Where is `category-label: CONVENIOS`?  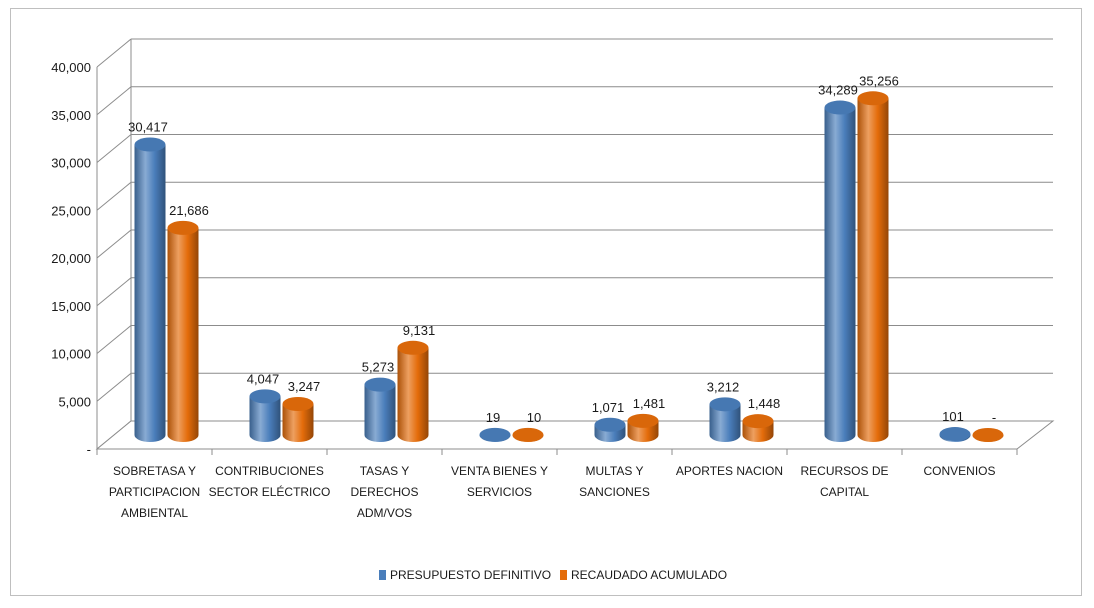
category-label: CONVENIOS is located at coordinates (959, 471).